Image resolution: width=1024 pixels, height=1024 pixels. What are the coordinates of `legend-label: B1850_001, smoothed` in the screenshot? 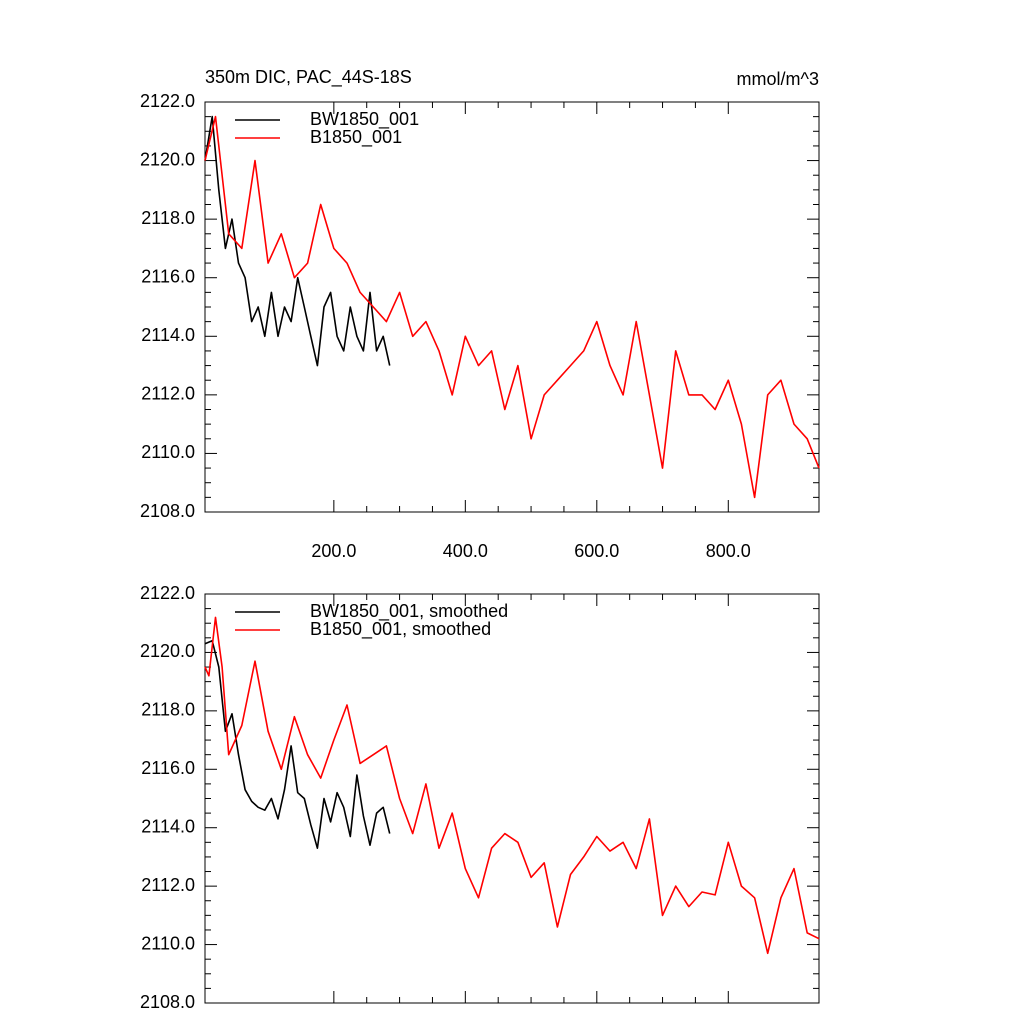 It's located at (400, 629).